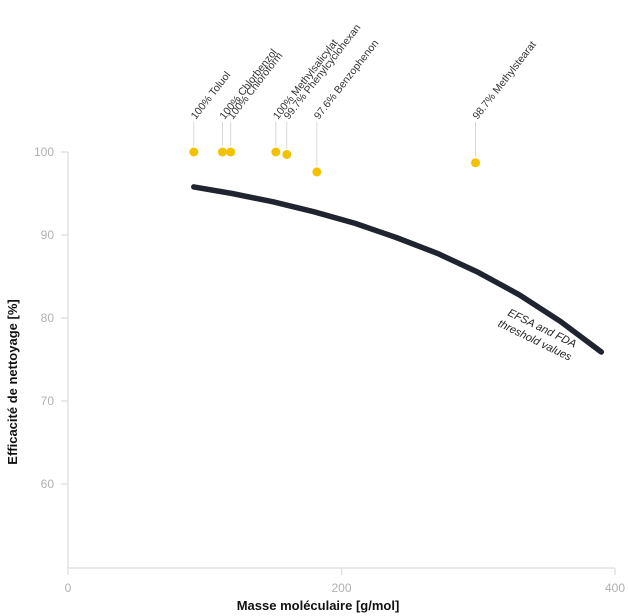  I want to click on x-tick-label: 400, so click(615, 588).